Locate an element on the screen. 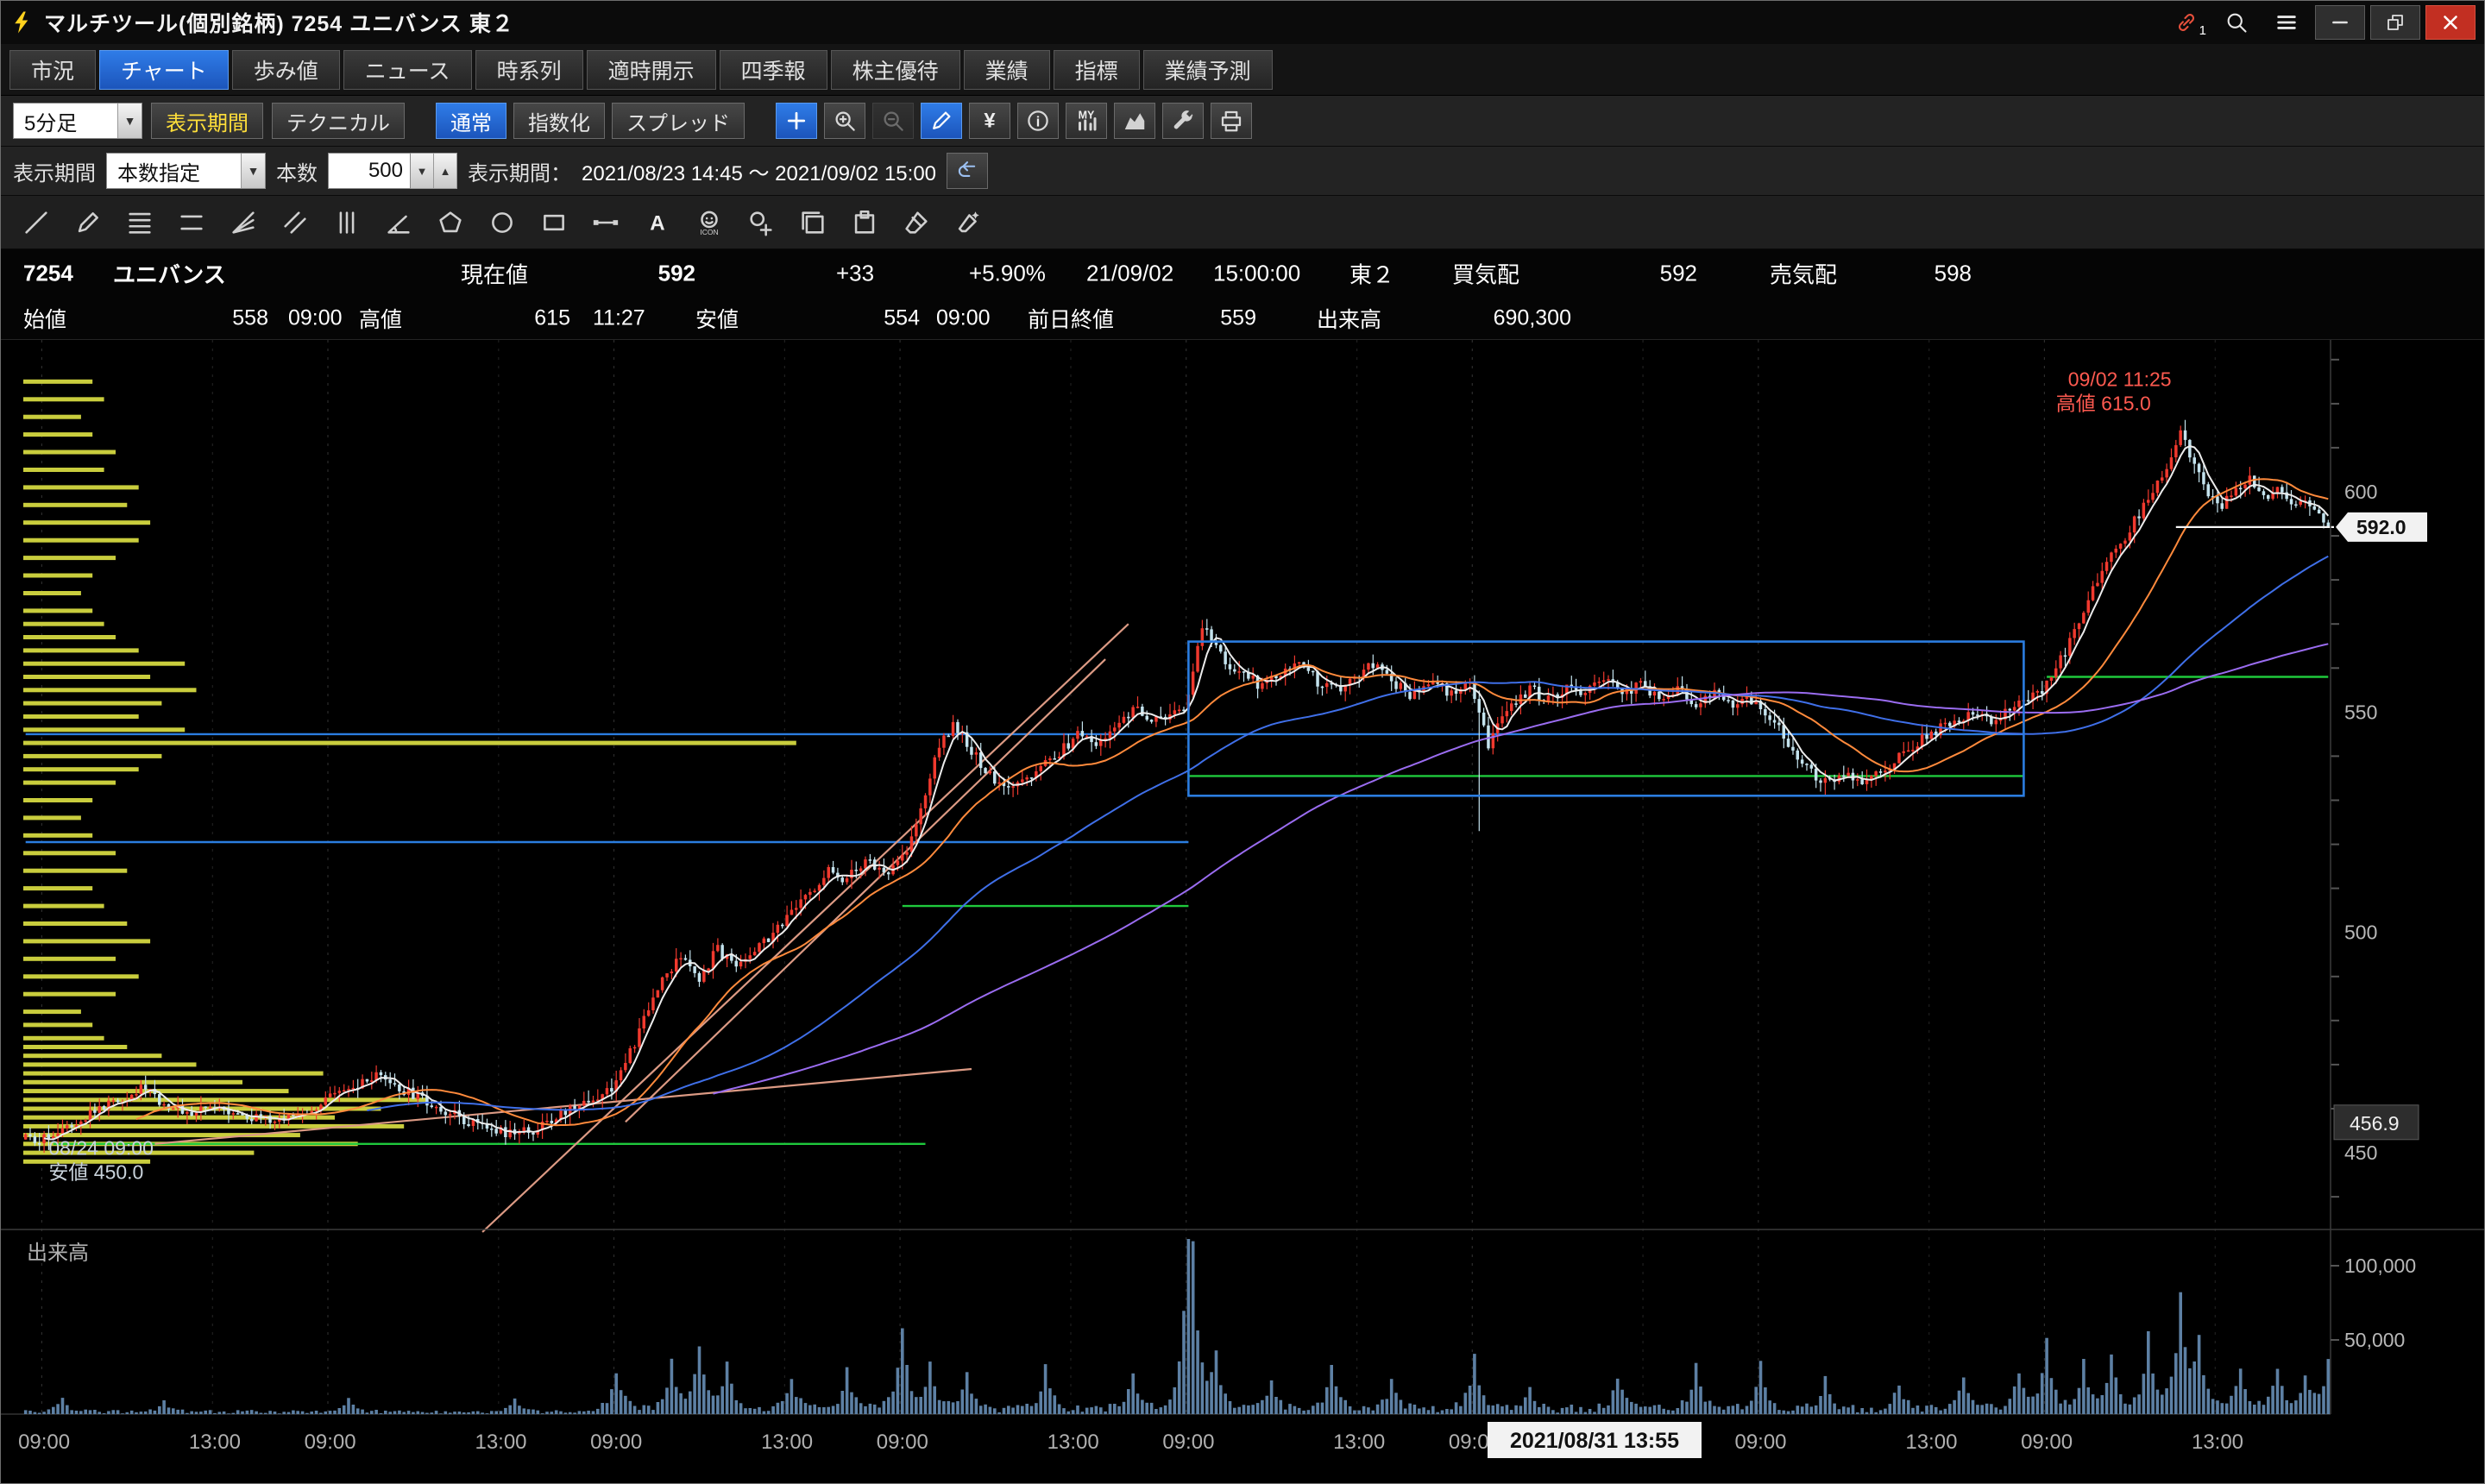 Image resolution: width=2485 pixels, height=1484 pixels. pentagon-tool is located at coordinates (451, 222).